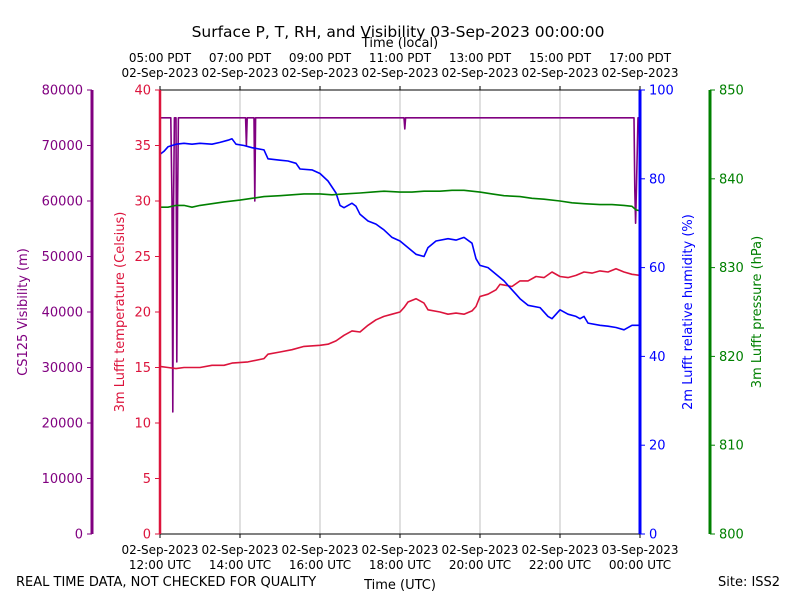  What do you see at coordinates (560, 58) in the screenshot?
I see `top-tick-label-time: 15:00 PDT` at bounding box center [560, 58].